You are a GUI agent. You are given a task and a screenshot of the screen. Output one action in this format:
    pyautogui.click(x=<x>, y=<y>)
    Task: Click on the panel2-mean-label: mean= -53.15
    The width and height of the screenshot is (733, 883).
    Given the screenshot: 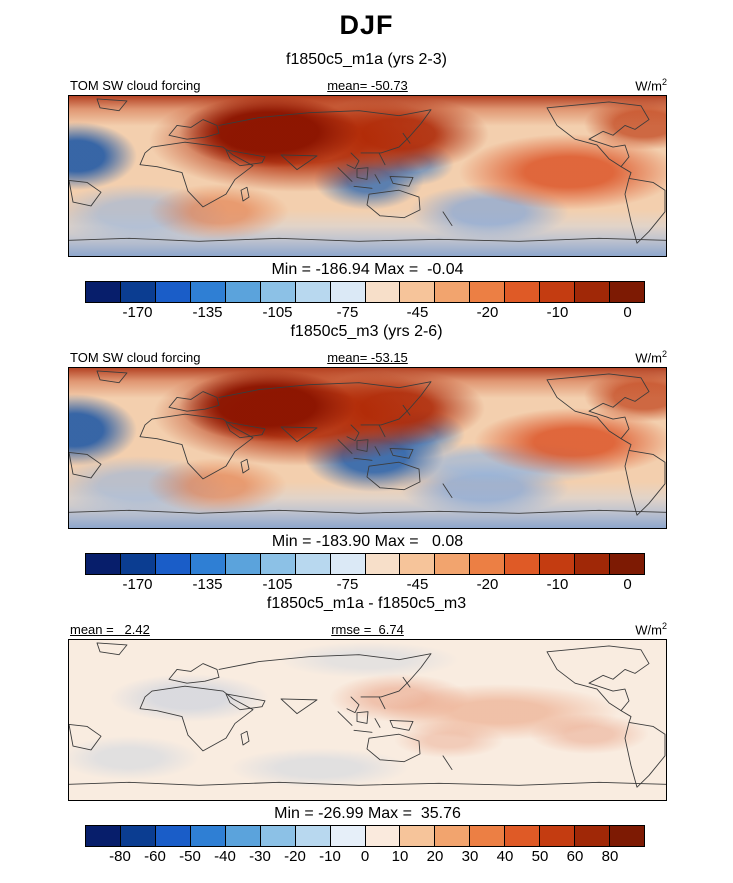 What is the action you would take?
    pyautogui.click(x=367, y=357)
    